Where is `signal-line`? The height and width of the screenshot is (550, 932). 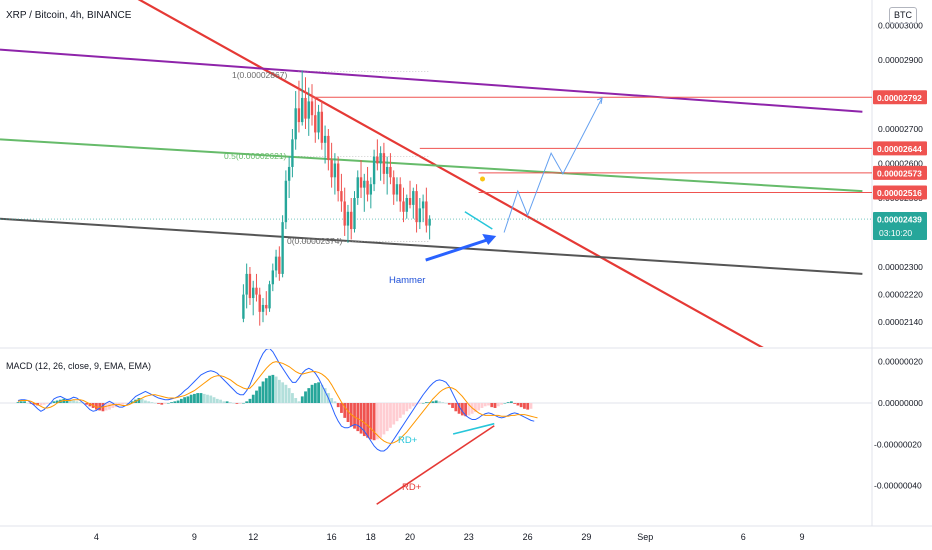
signal-line is located at coordinates (277, 403).